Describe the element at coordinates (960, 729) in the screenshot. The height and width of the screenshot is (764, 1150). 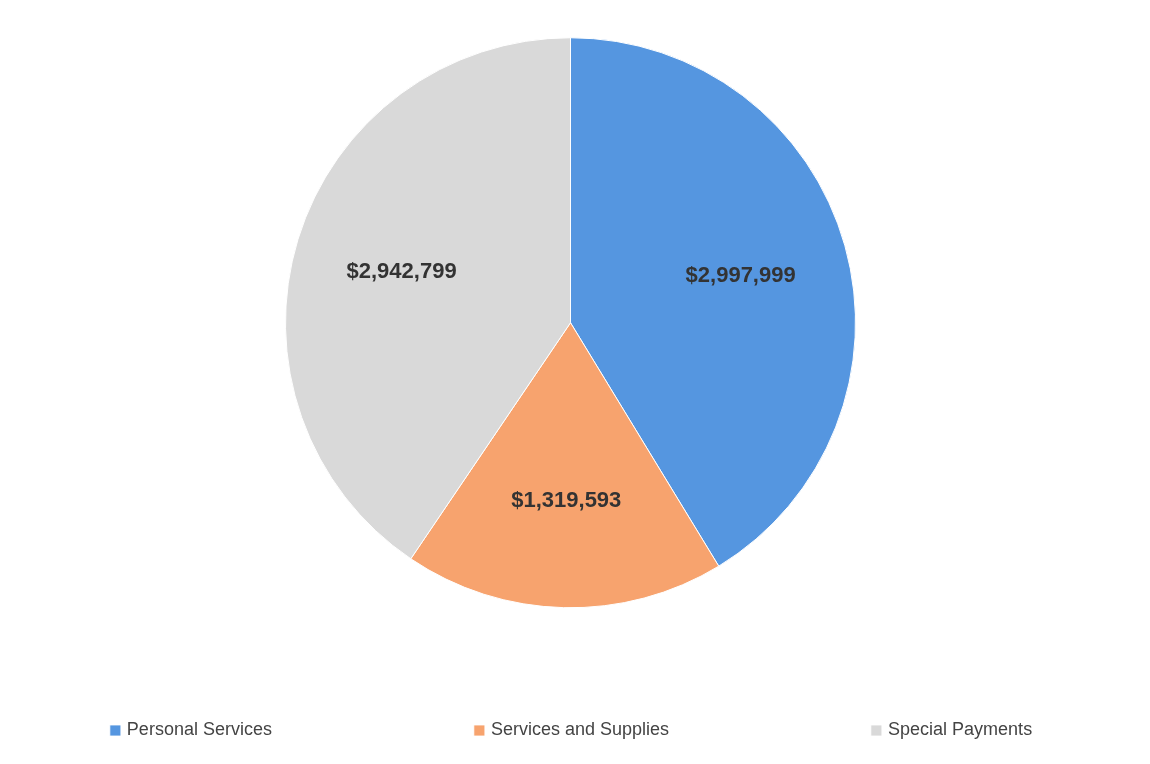
I see `legend-label: Special Payments` at that location.